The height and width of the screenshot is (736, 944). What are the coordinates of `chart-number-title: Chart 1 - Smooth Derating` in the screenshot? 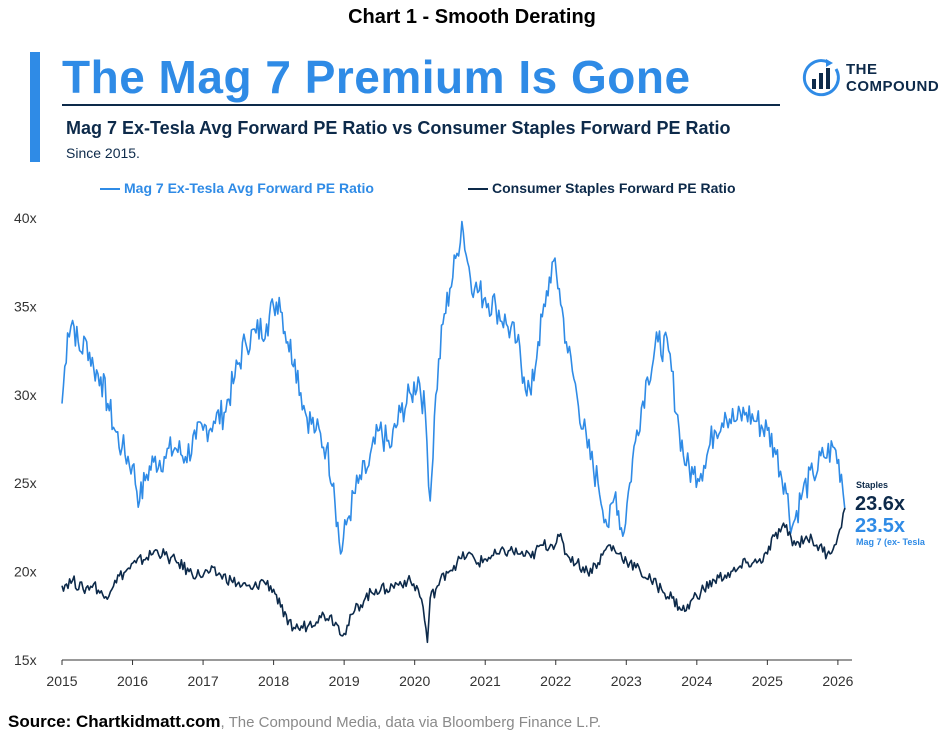 It's located at (472, 17).